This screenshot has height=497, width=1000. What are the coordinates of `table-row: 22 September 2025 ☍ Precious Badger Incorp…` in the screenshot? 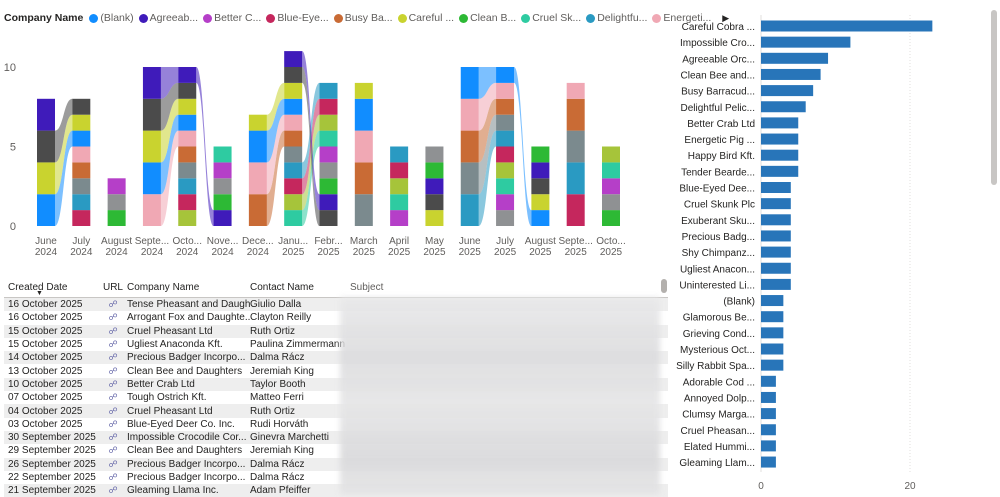 It's located at (336, 477).